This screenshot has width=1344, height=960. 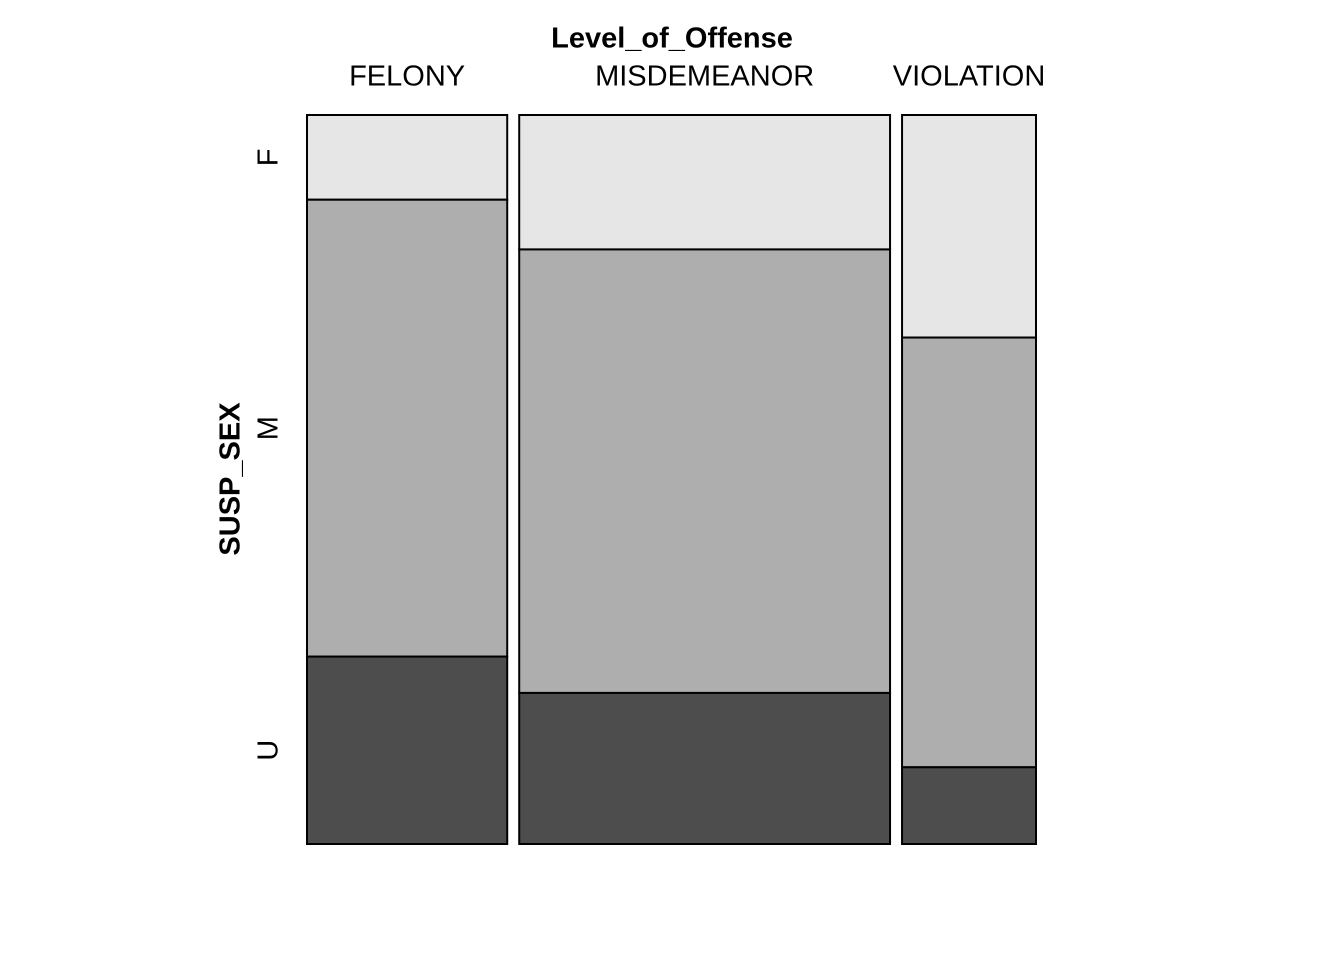 I want to click on x-category-label: FELONY, so click(x=407, y=77).